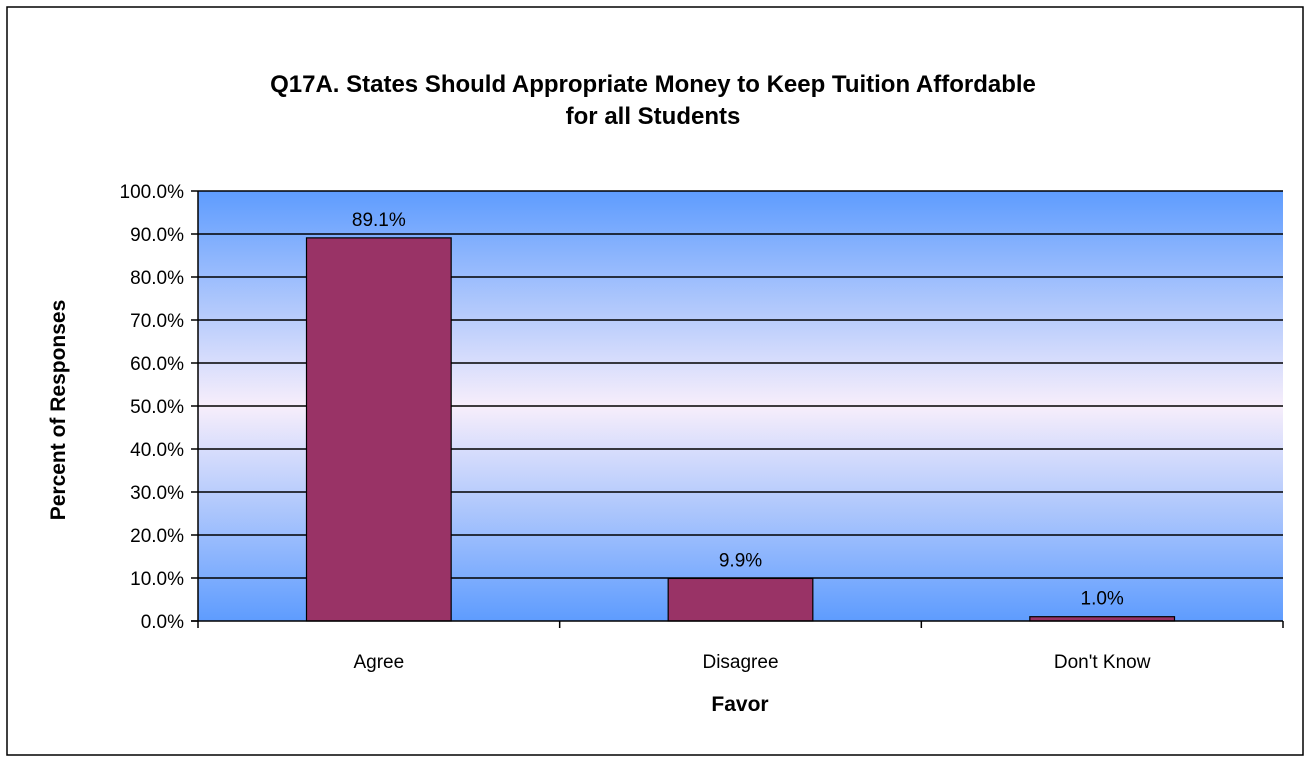 The height and width of the screenshot is (765, 1307). What do you see at coordinates (378, 429) in the screenshot?
I see `bar-agree` at bounding box center [378, 429].